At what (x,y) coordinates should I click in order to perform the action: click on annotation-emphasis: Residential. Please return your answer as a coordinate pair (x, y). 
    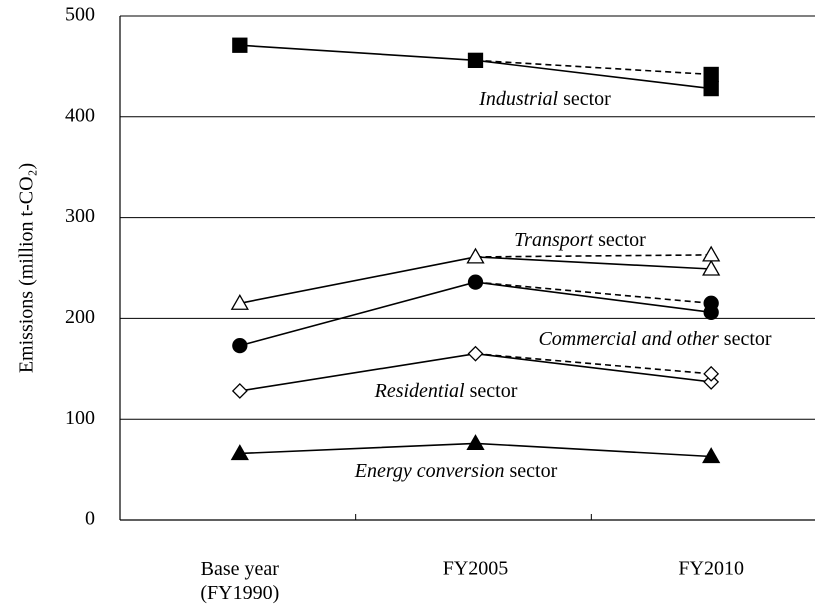
    Looking at the image, I should click on (419, 391).